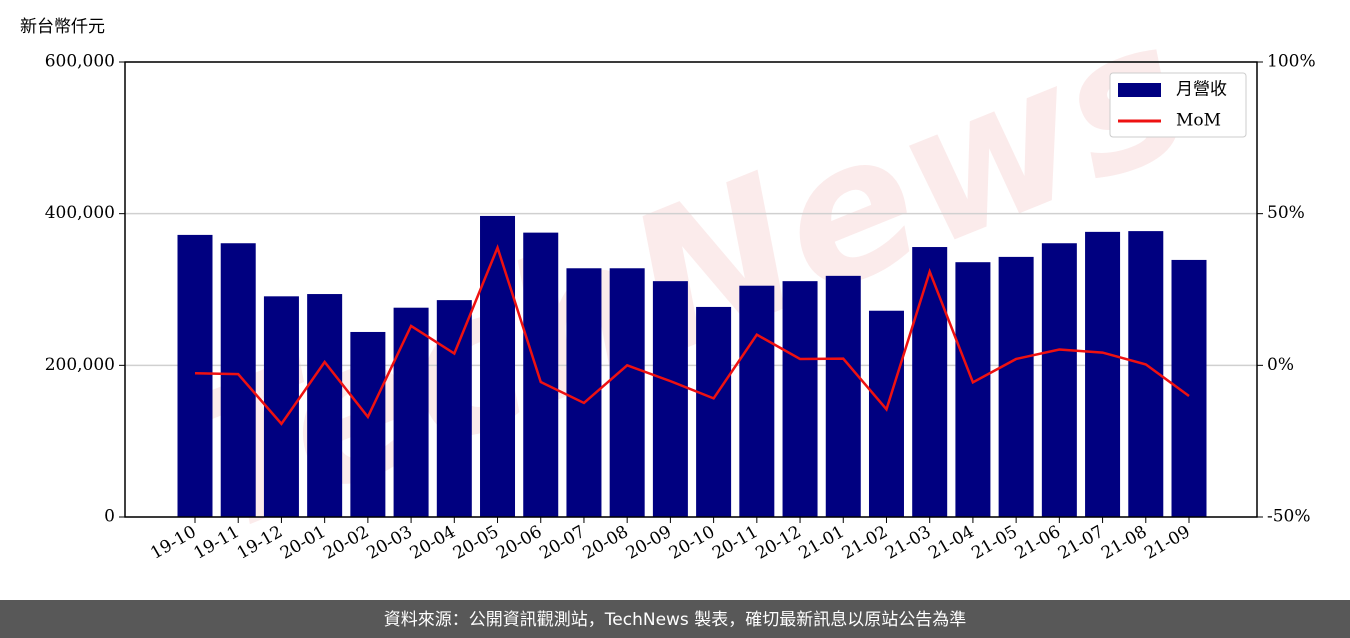  What do you see at coordinates (778, 543) in the screenshot?
I see `x-tick-label: 20-12` at bounding box center [778, 543].